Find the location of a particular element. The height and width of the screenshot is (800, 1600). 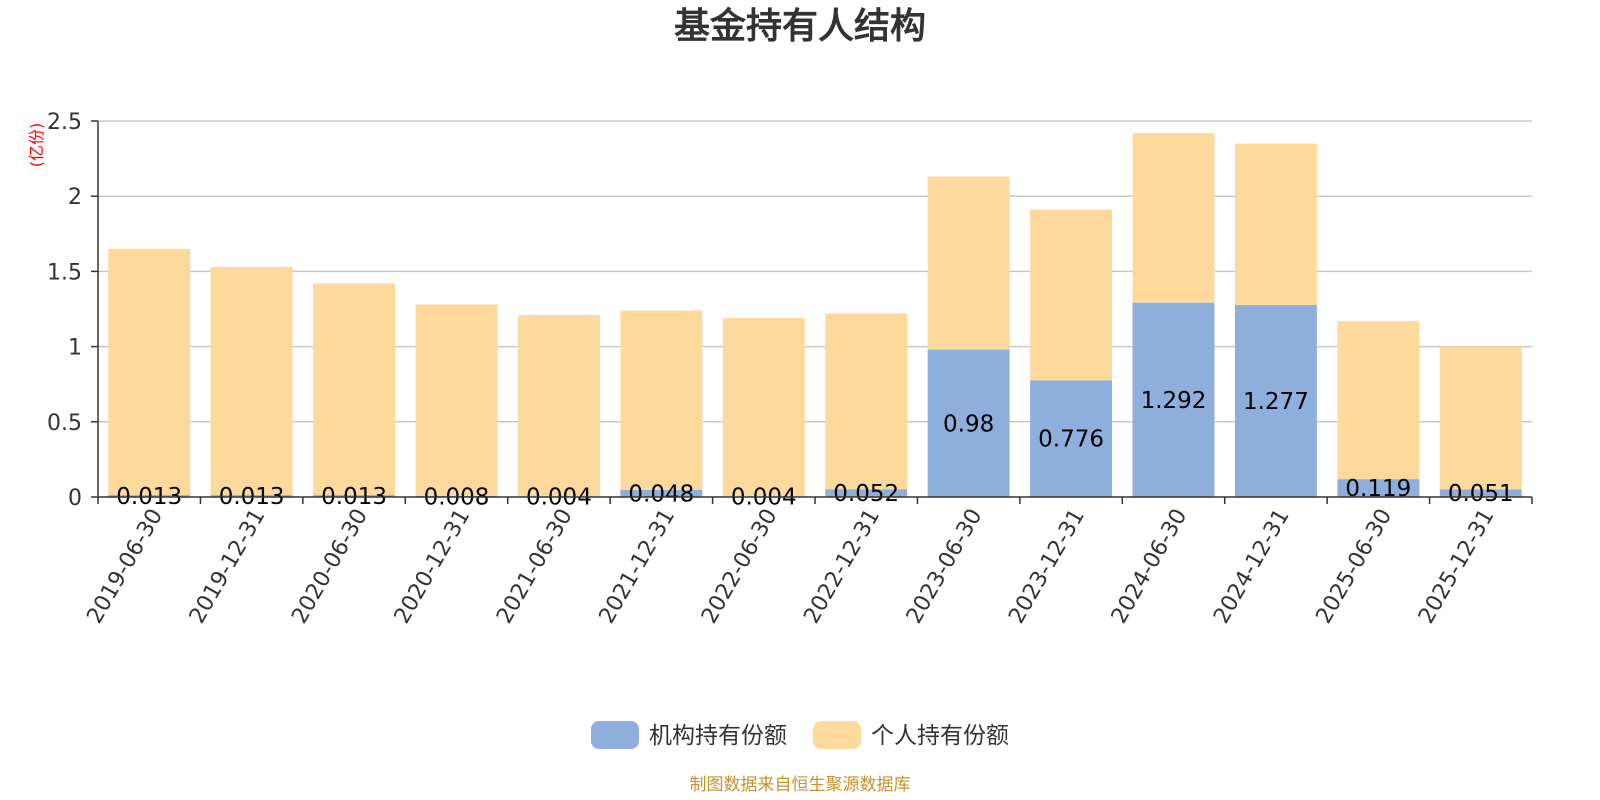

y-tick-label: 2.5 is located at coordinates (64, 122).